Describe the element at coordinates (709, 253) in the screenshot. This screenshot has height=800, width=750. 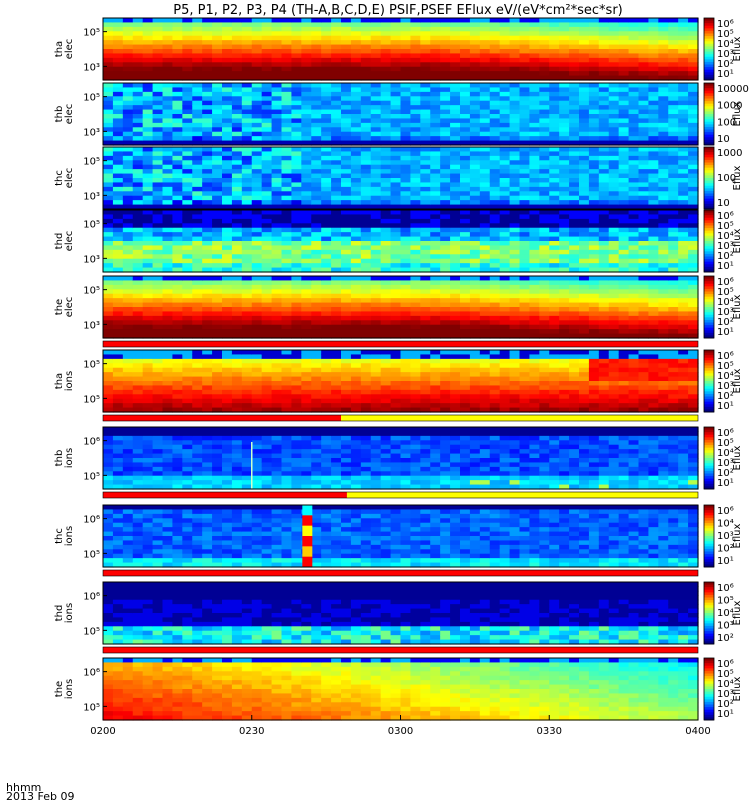
I see `colorbar-segment` at that location.